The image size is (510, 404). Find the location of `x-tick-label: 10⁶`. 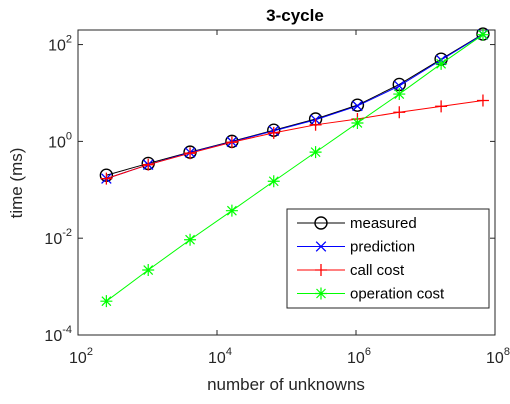

x-tick-label: 10⁶ is located at coordinates (359, 356).